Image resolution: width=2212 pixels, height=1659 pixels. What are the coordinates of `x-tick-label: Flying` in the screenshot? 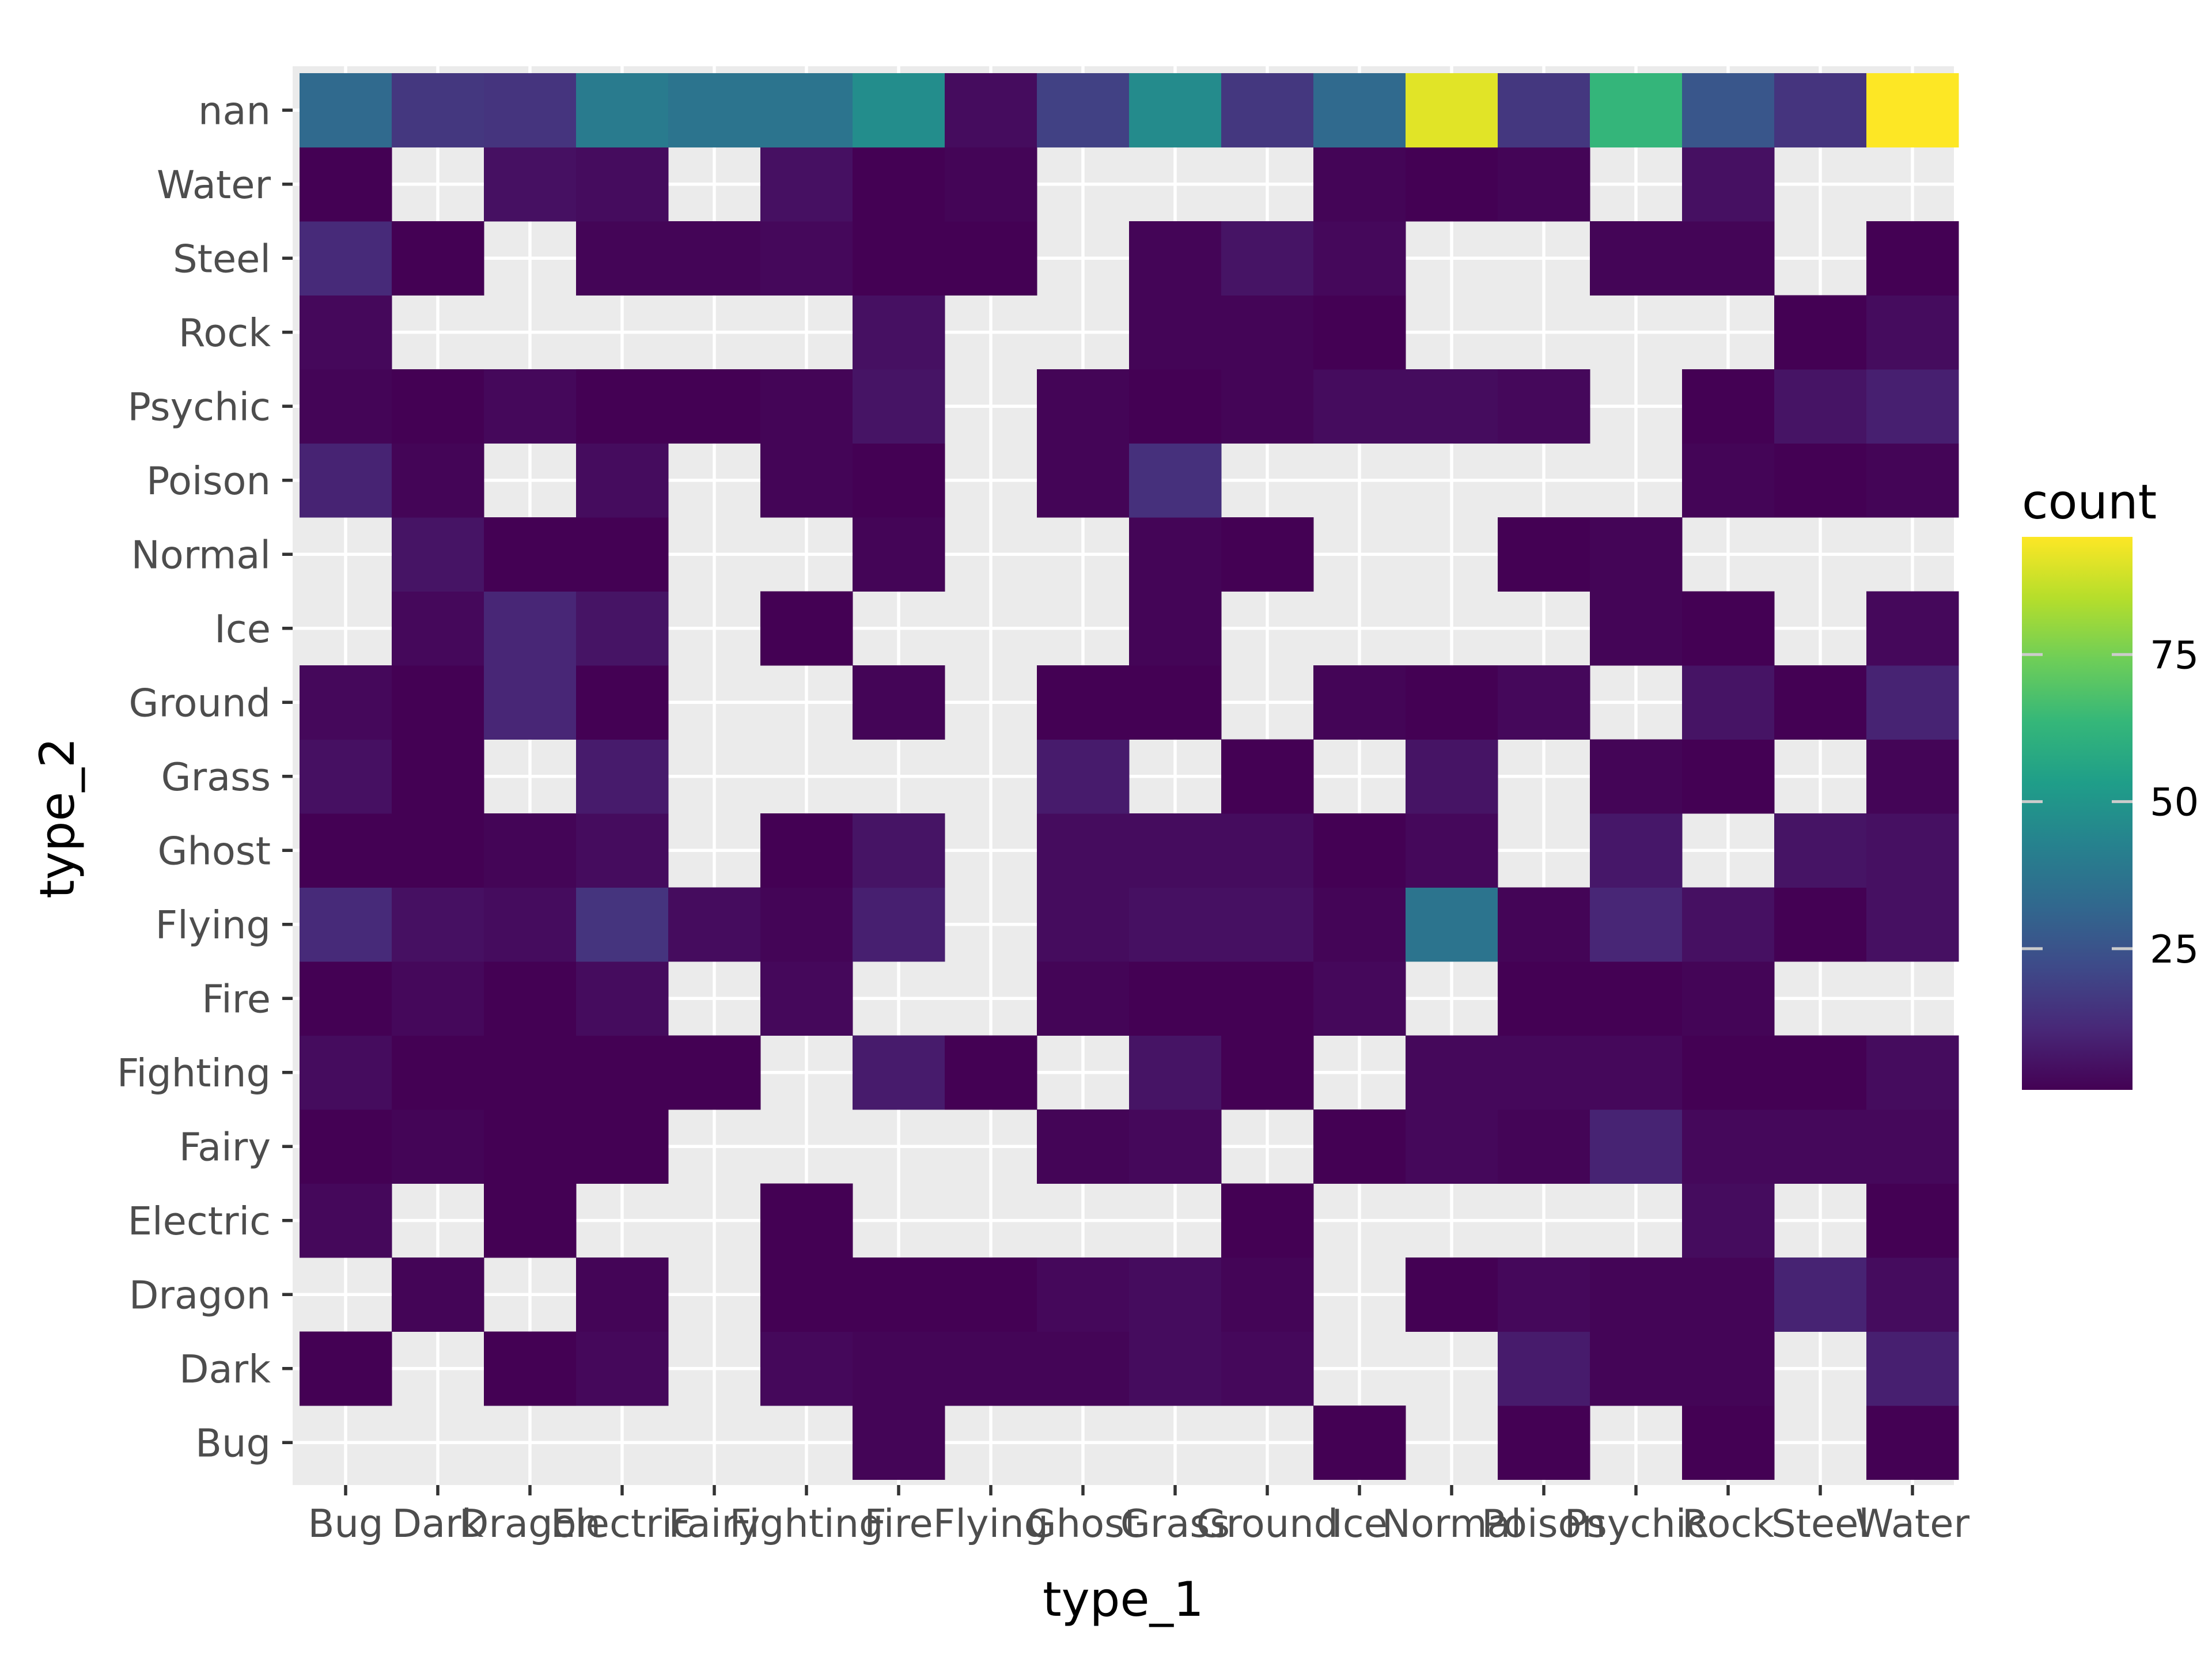 It's located at (990, 1523).